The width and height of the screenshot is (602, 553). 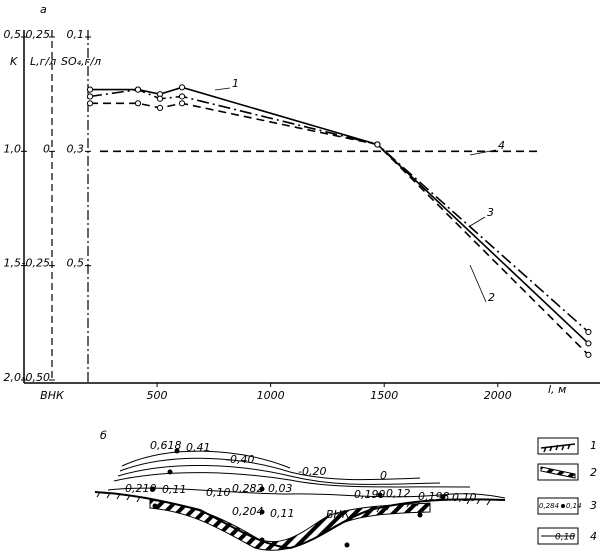 I want to click on legend-box, so click(x=558, y=506).